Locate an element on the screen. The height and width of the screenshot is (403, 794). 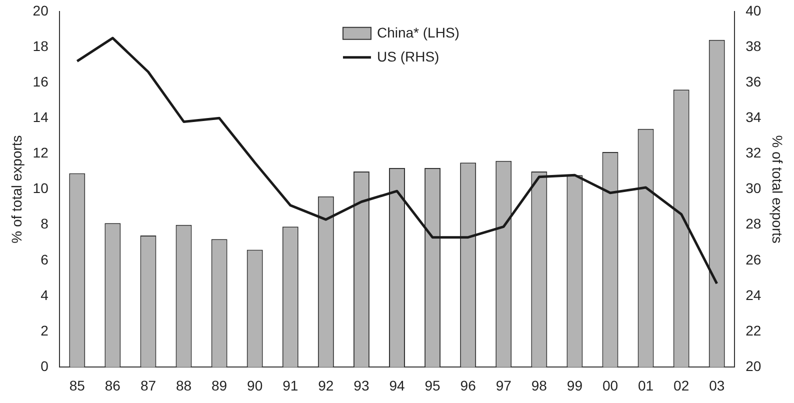
y2-tick-label: 28 is located at coordinates (754, 224).